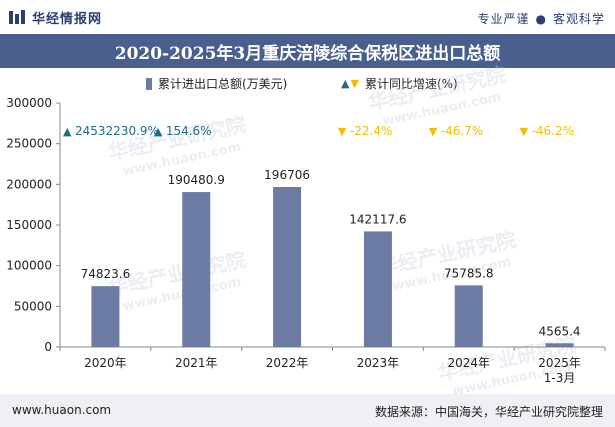 This screenshot has height=427, width=615. What do you see at coordinates (189, 131) in the screenshot?
I see `growth-label: 154.6%` at bounding box center [189, 131].